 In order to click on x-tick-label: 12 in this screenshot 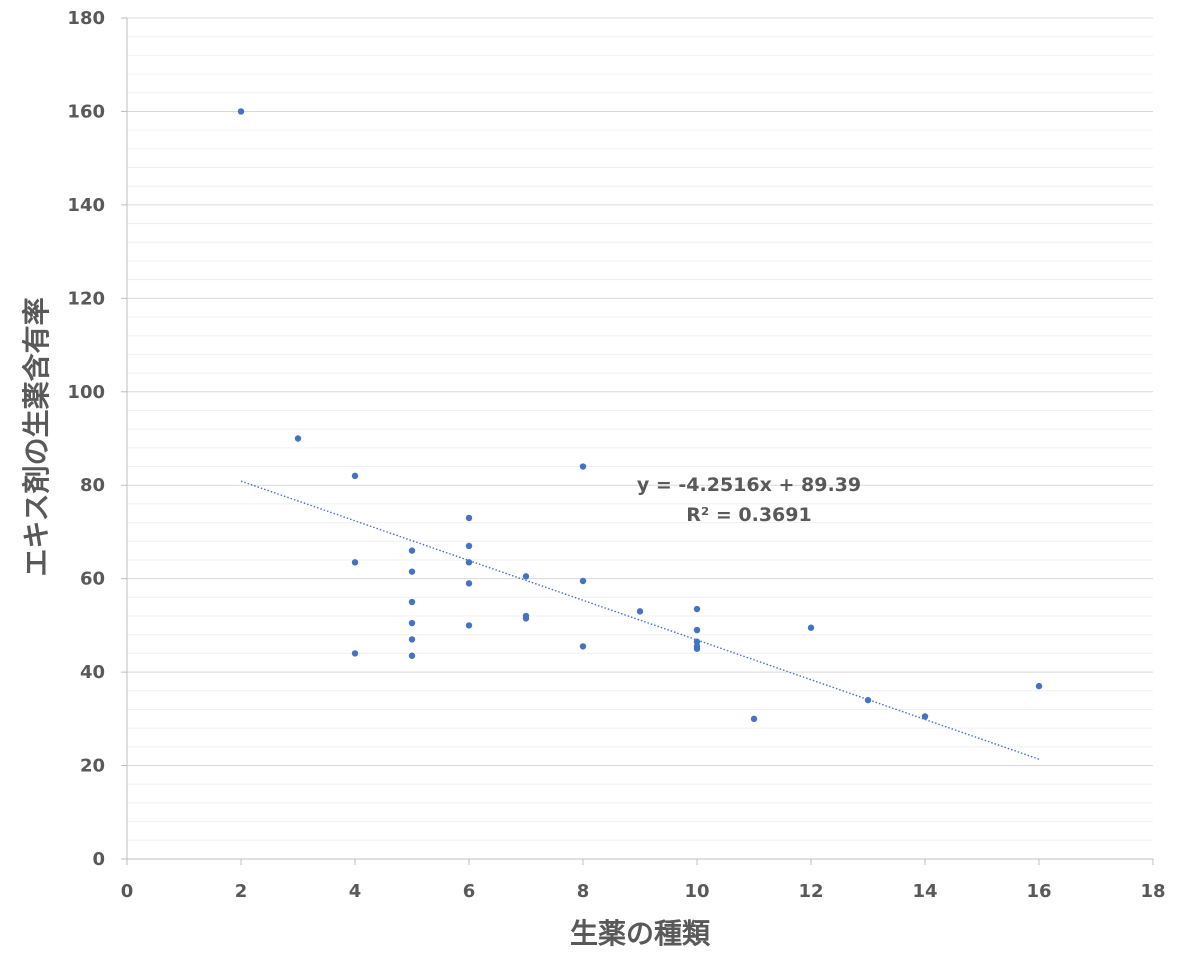, I will do `click(810, 891)`.